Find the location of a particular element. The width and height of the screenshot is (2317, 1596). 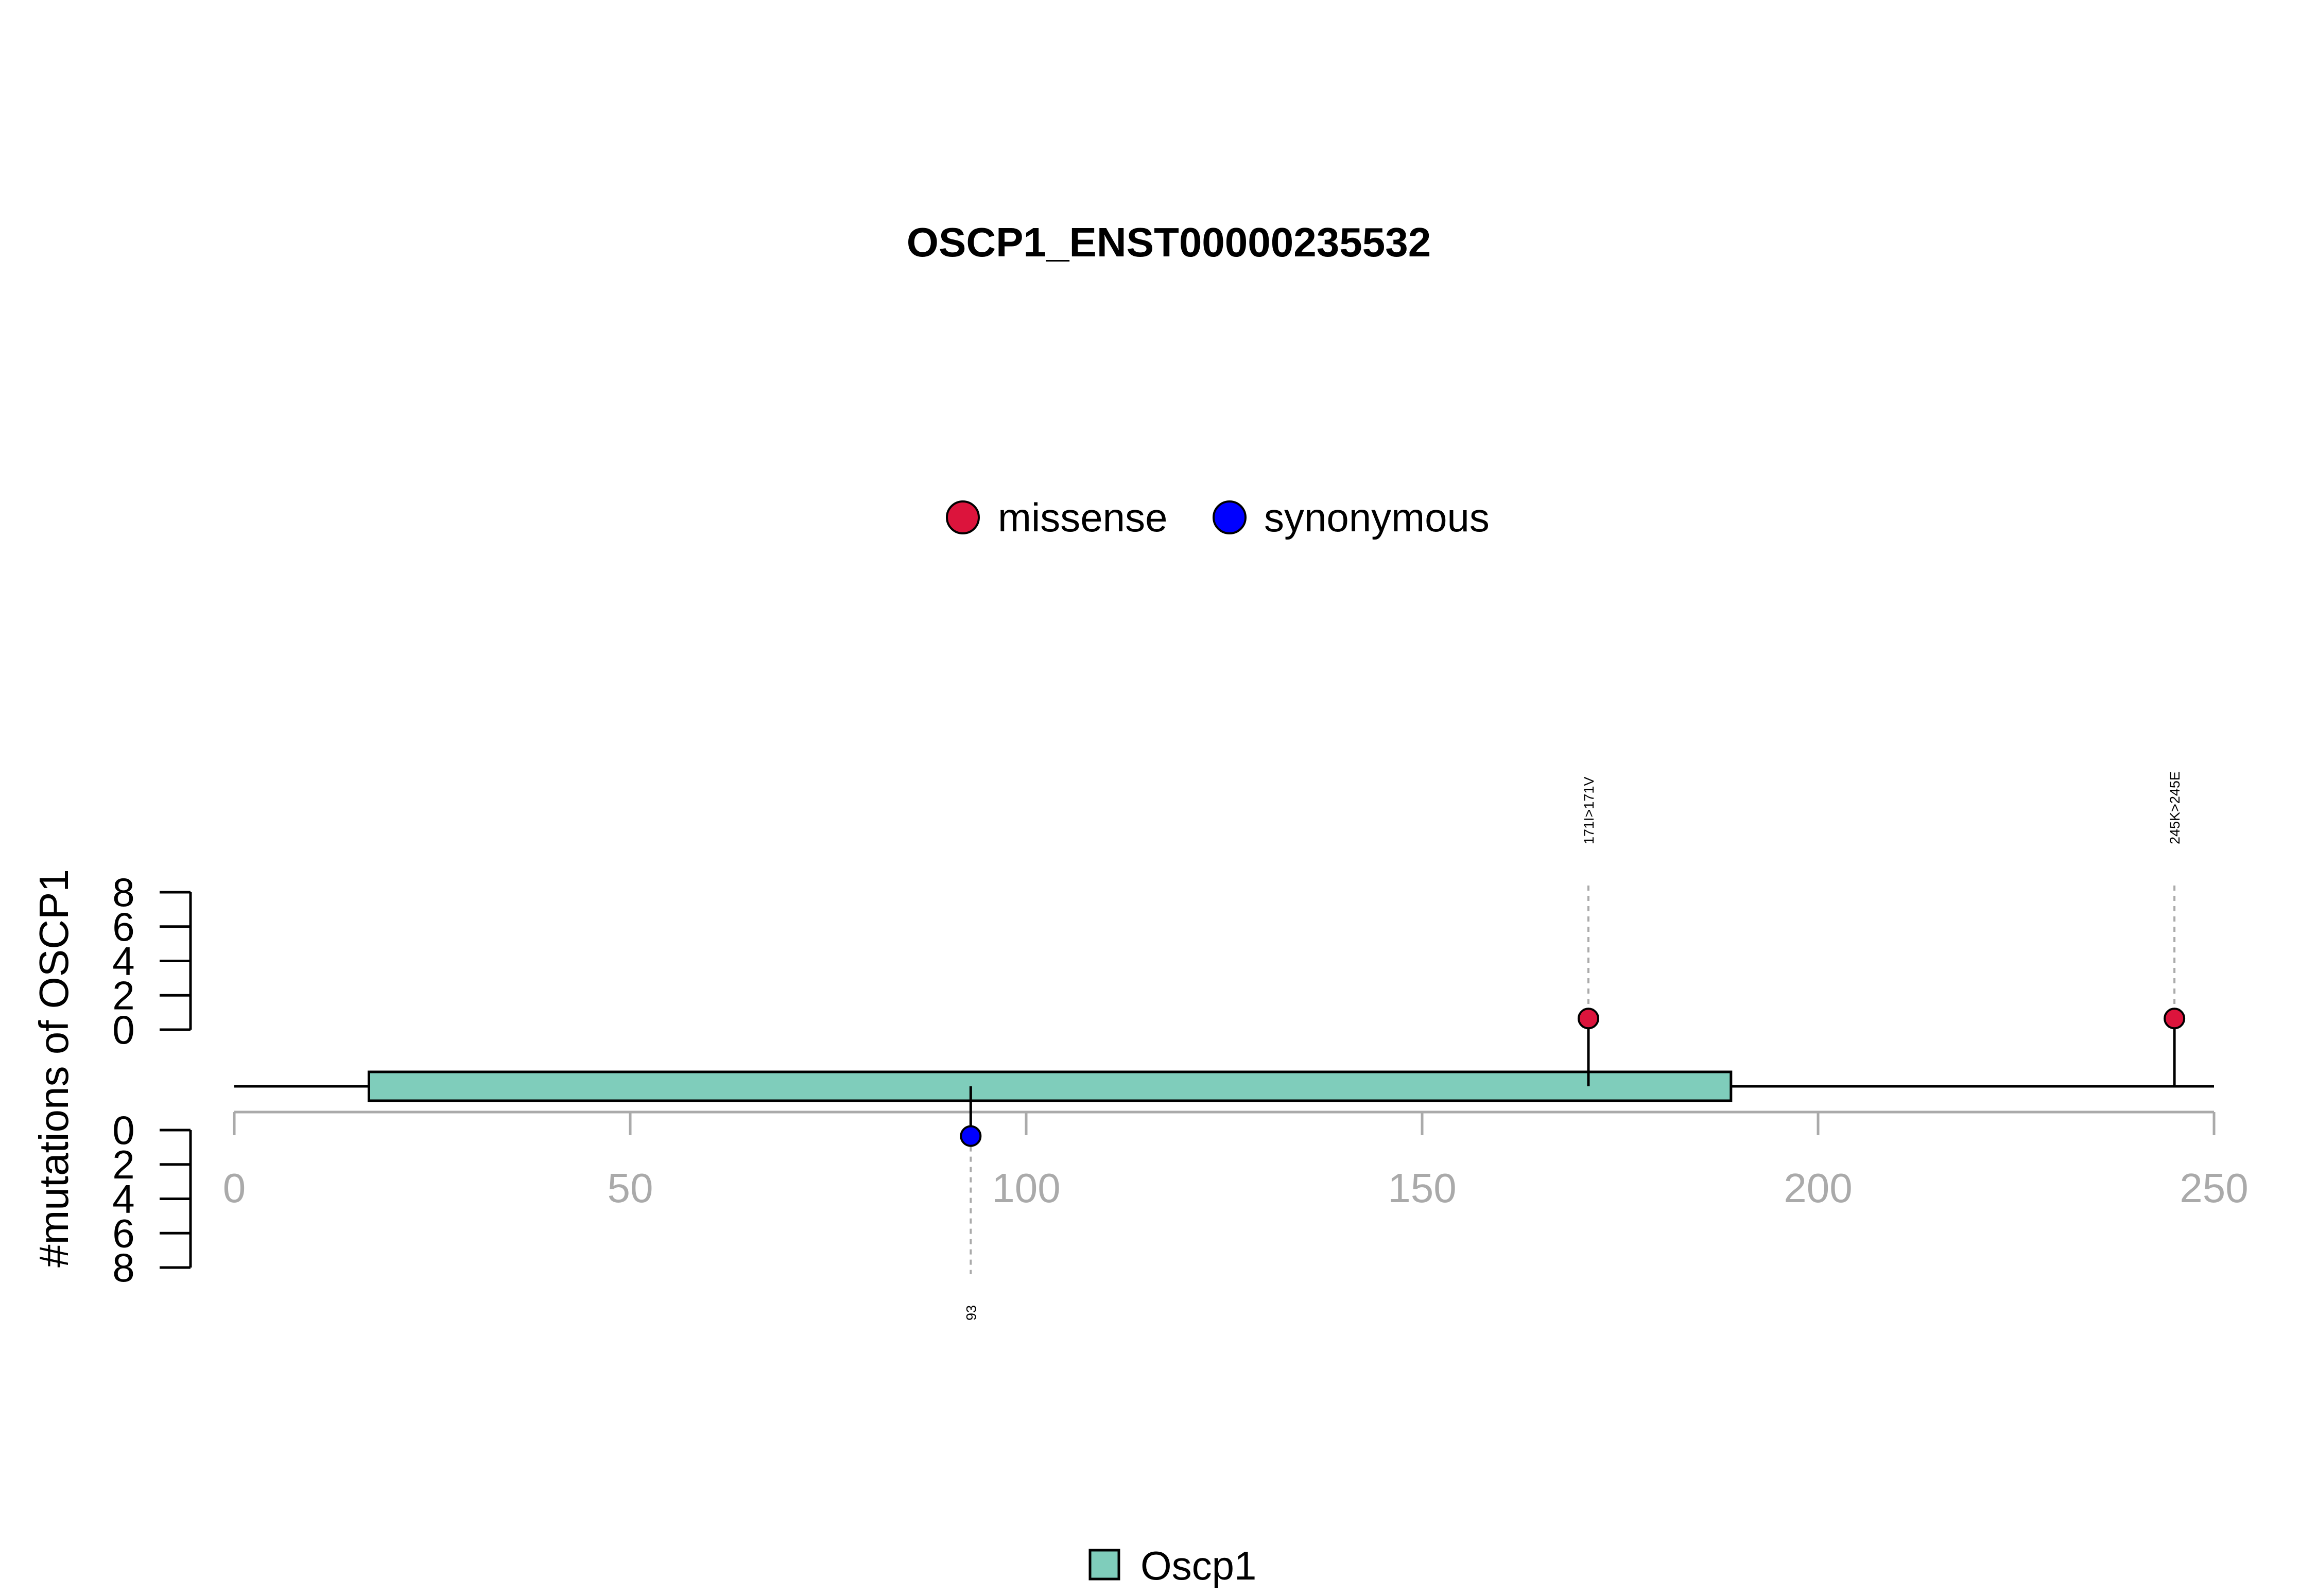

x-tick-label: 0 is located at coordinates (234, 1188).